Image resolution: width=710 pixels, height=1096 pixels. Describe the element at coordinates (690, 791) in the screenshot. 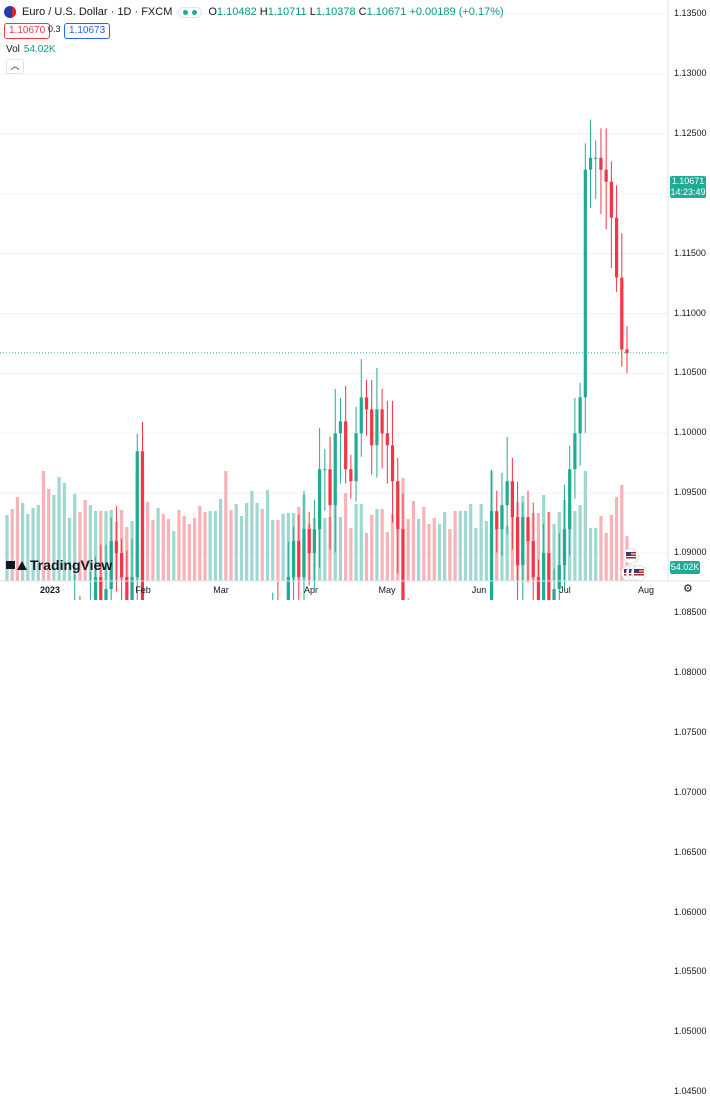

I see `price-tick-label: 1.07000` at that location.